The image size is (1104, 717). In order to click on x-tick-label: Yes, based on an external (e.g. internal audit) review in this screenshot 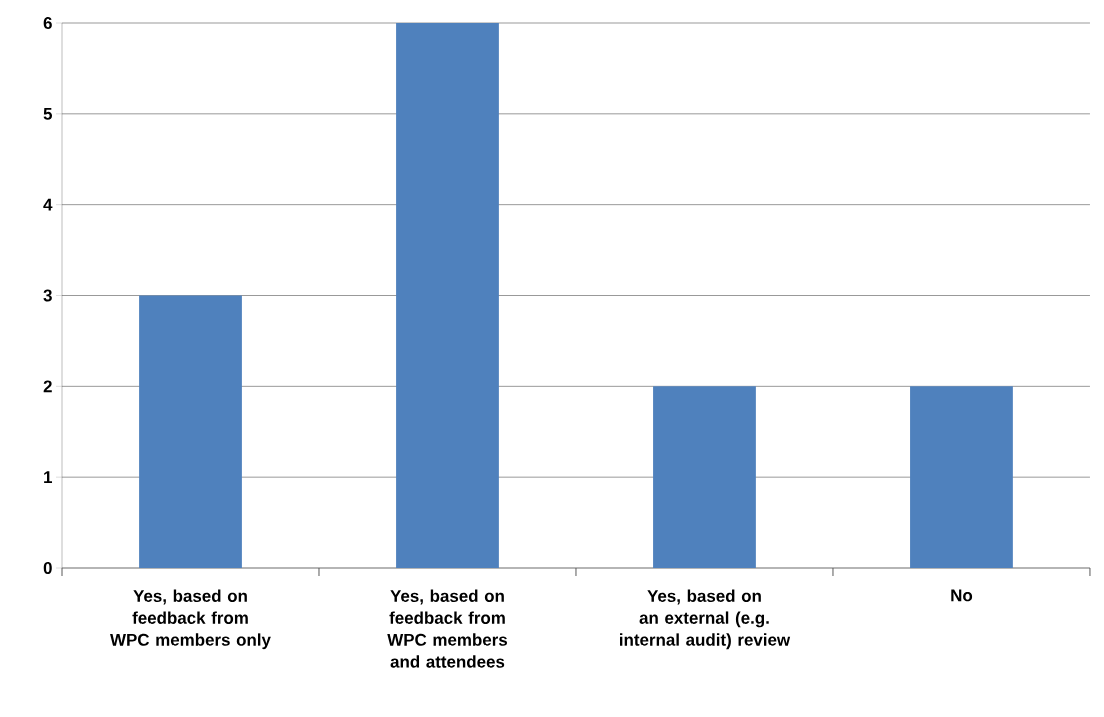, I will do `click(705, 619)`.